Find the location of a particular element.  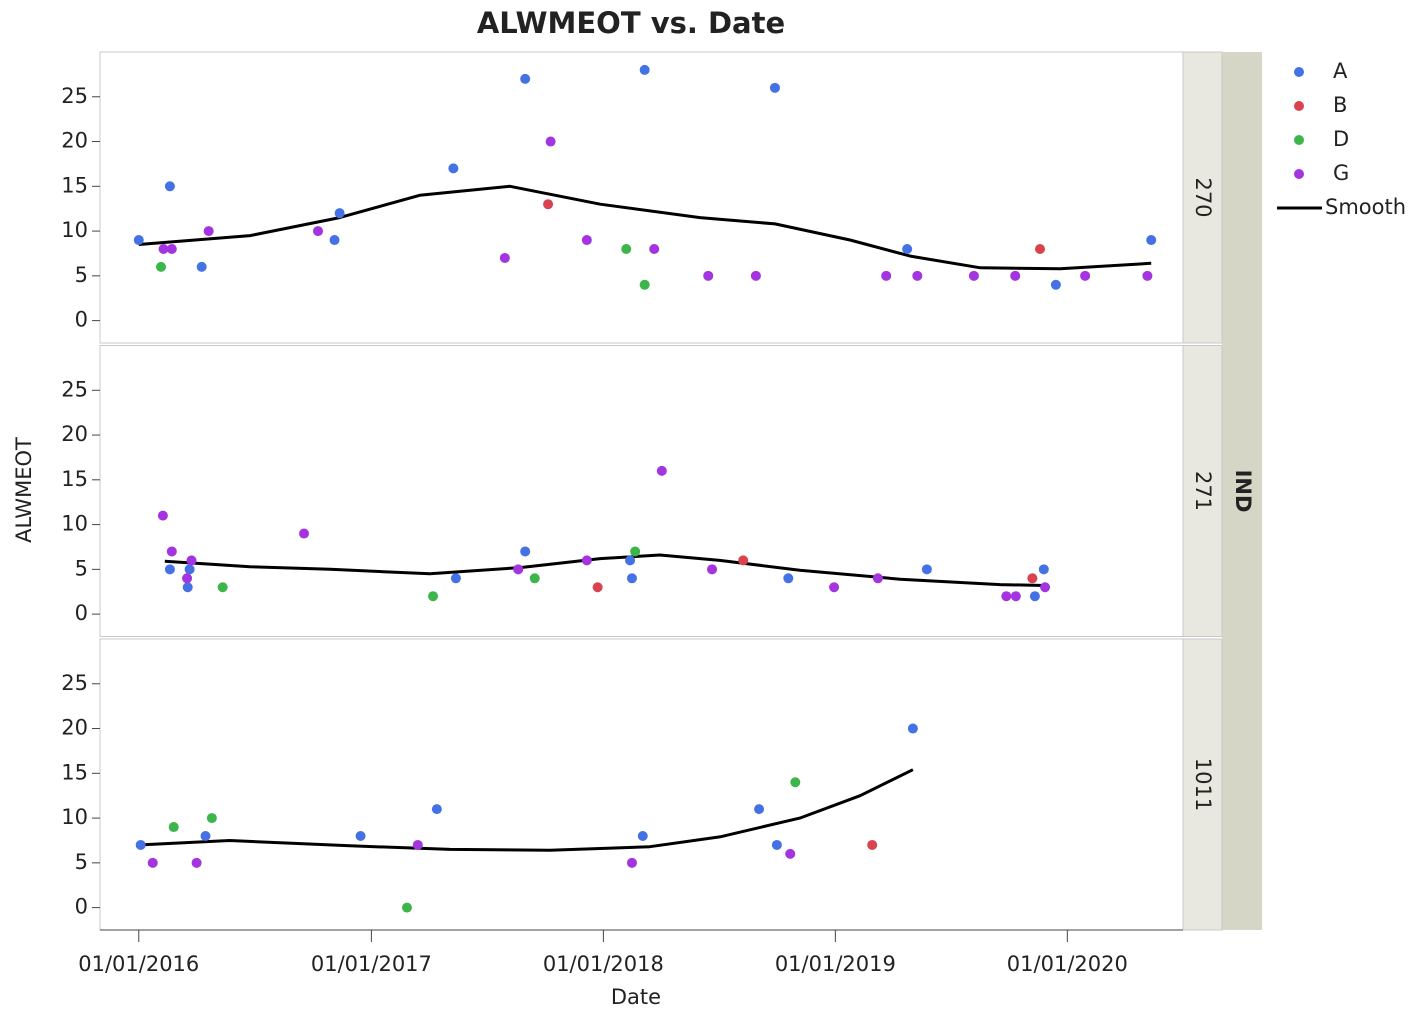

y-axis-label: ALWMEOT is located at coordinates (24, 490).